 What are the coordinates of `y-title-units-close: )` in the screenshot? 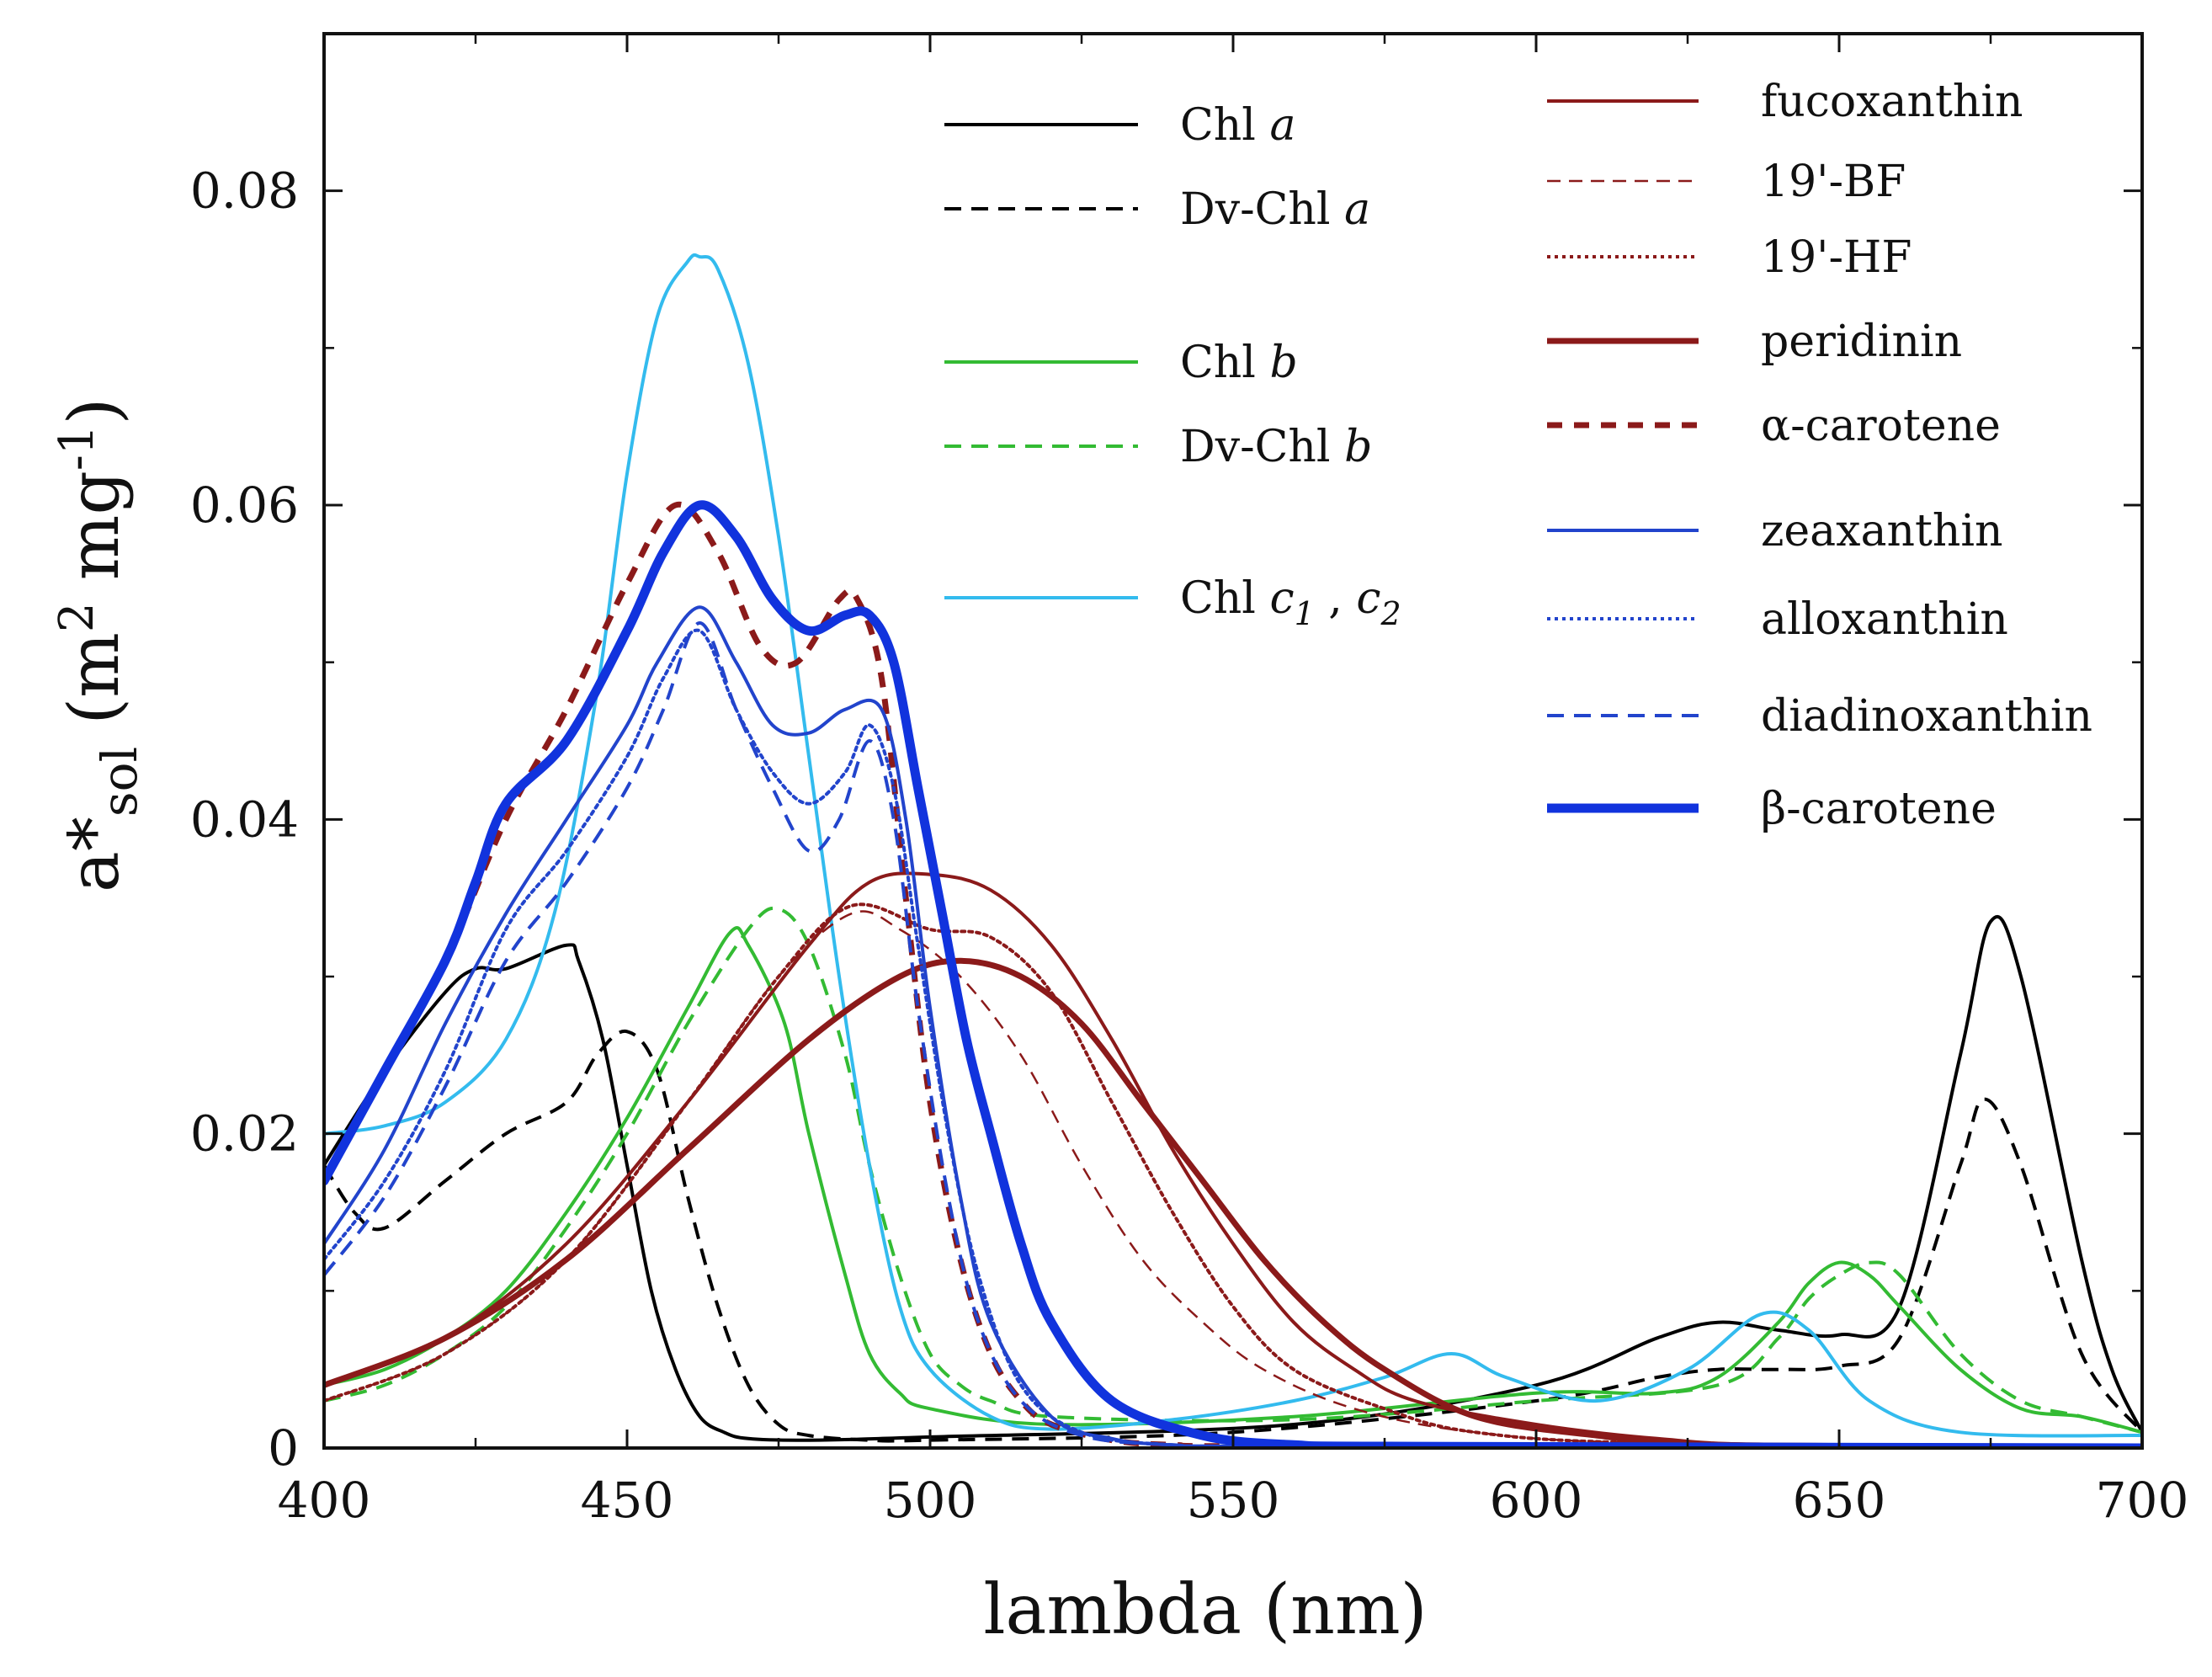 It's located at (95, 411).